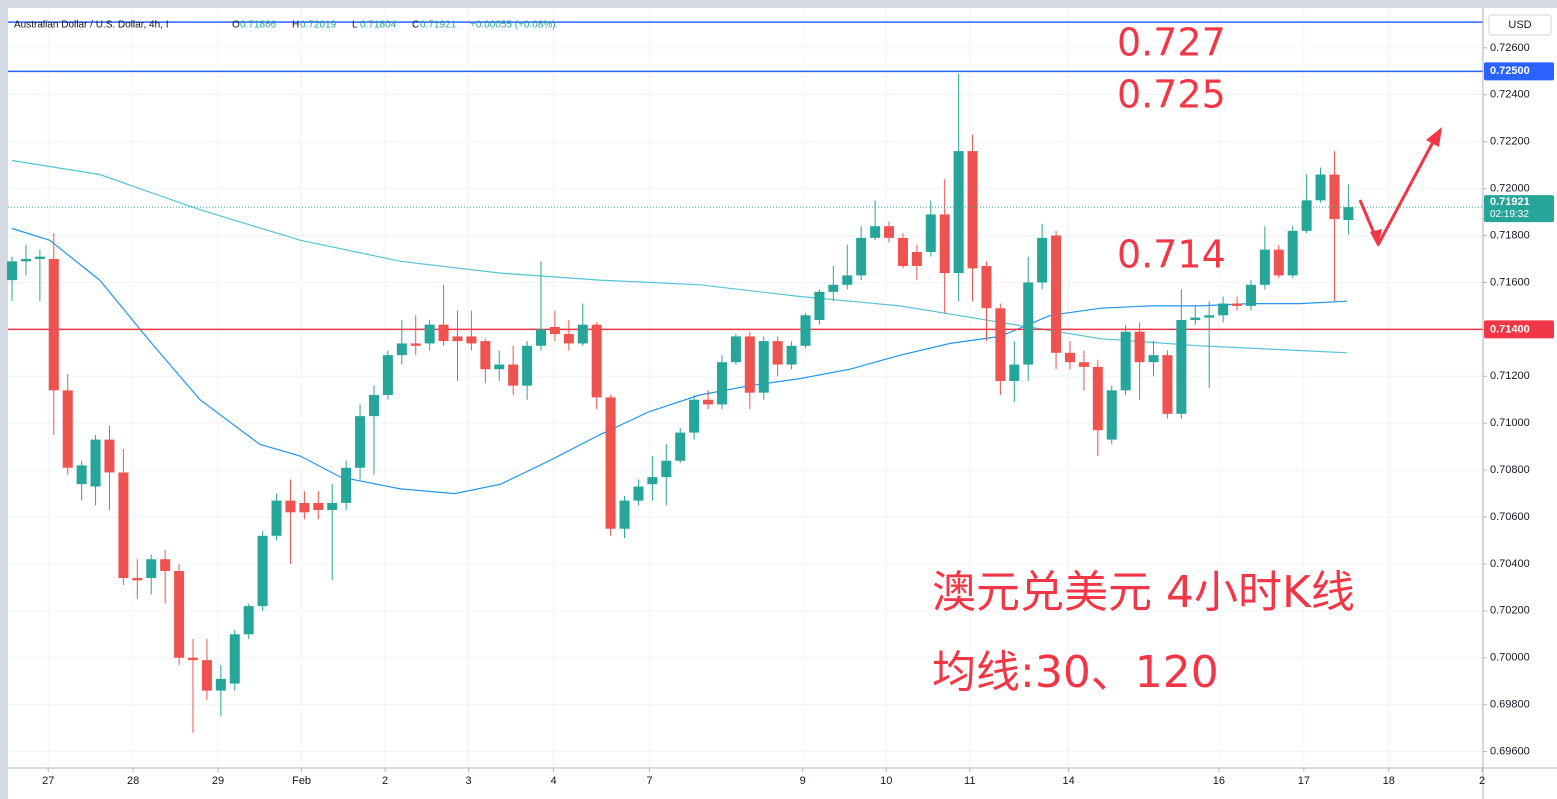 The width and height of the screenshot is (1557, 799). I want to click on ohlc-value: 0.71866, so click(258, 25).